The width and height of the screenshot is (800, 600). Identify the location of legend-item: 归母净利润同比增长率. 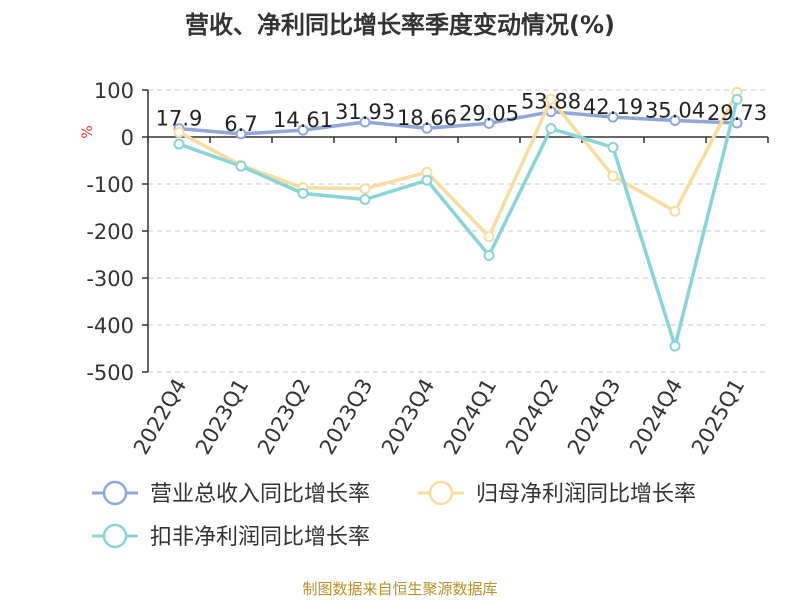
(557, 493).